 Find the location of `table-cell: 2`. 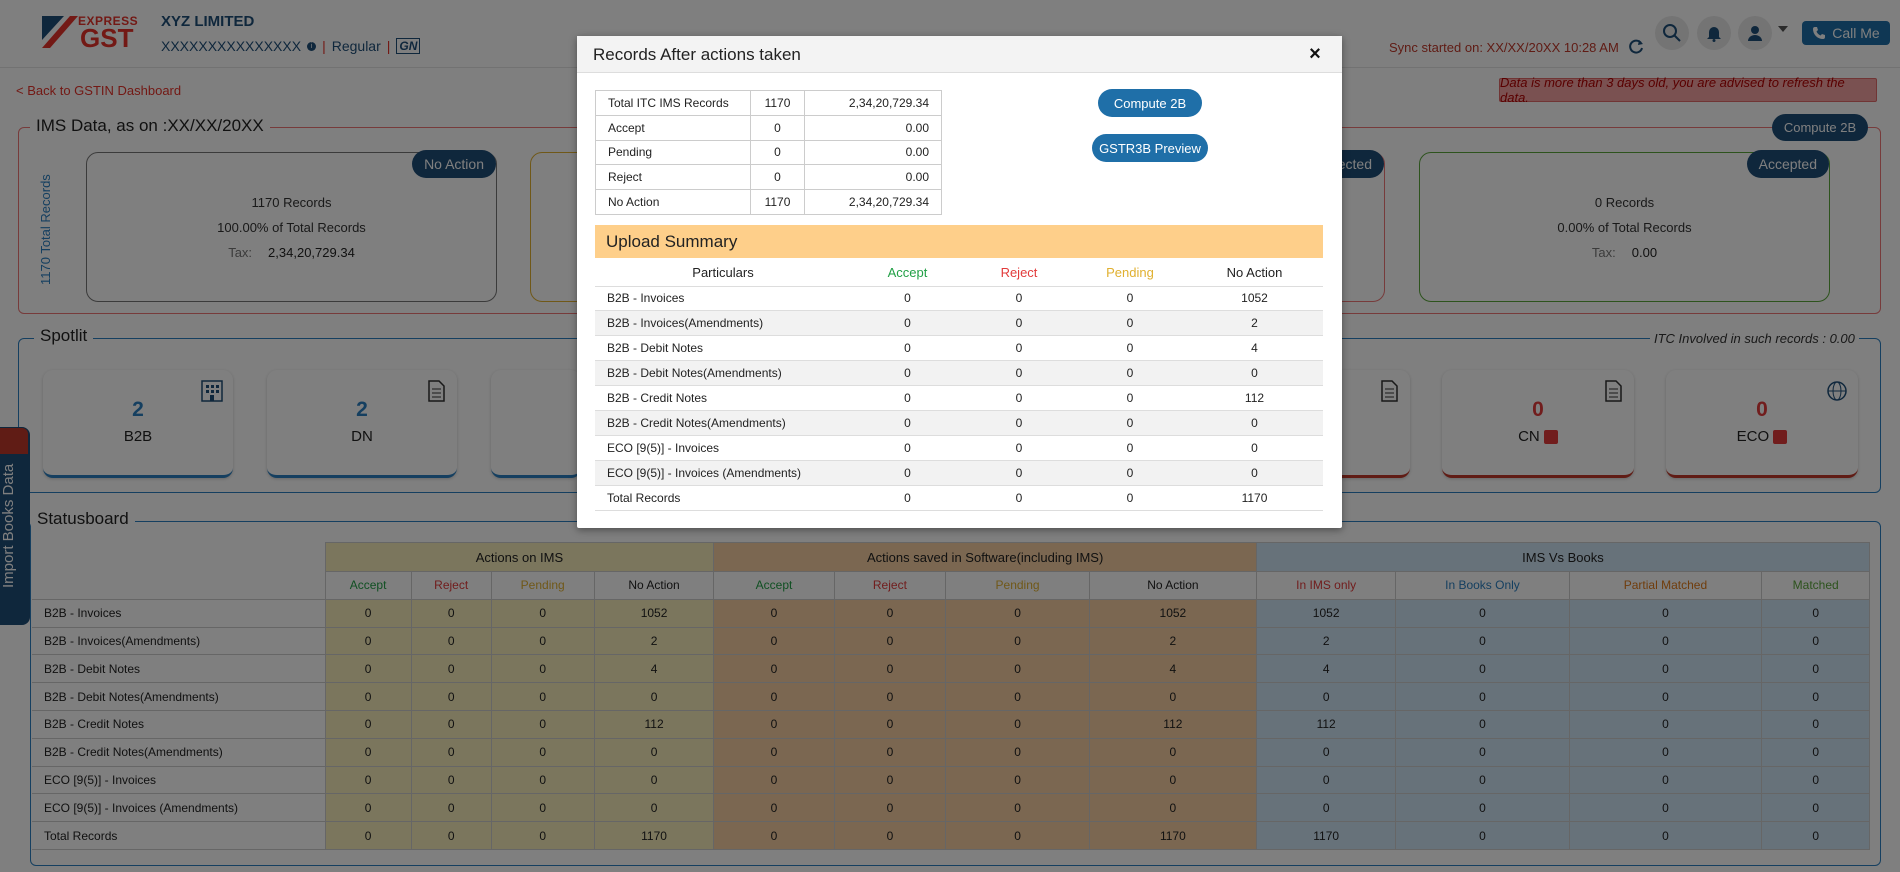

table-cell: 2 is located at coordinates (1254, 323).